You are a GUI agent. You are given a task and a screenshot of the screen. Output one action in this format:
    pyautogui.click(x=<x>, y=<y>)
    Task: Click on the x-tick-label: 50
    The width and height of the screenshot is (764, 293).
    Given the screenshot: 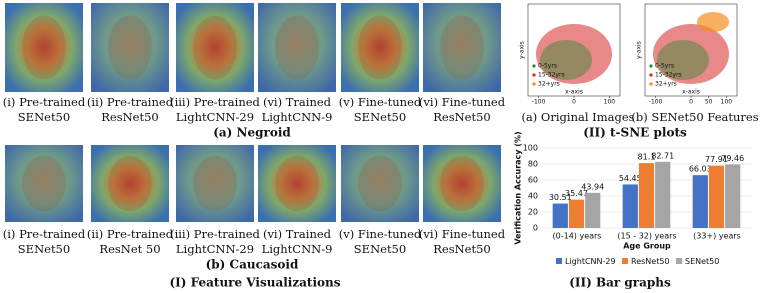 What is the action you would take?
    pyautogui.click(x=709, y=102)
    